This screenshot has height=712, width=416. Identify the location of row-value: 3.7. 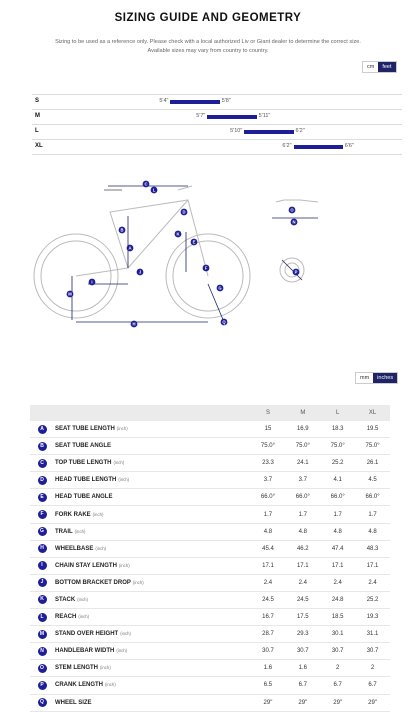
(303, 480).